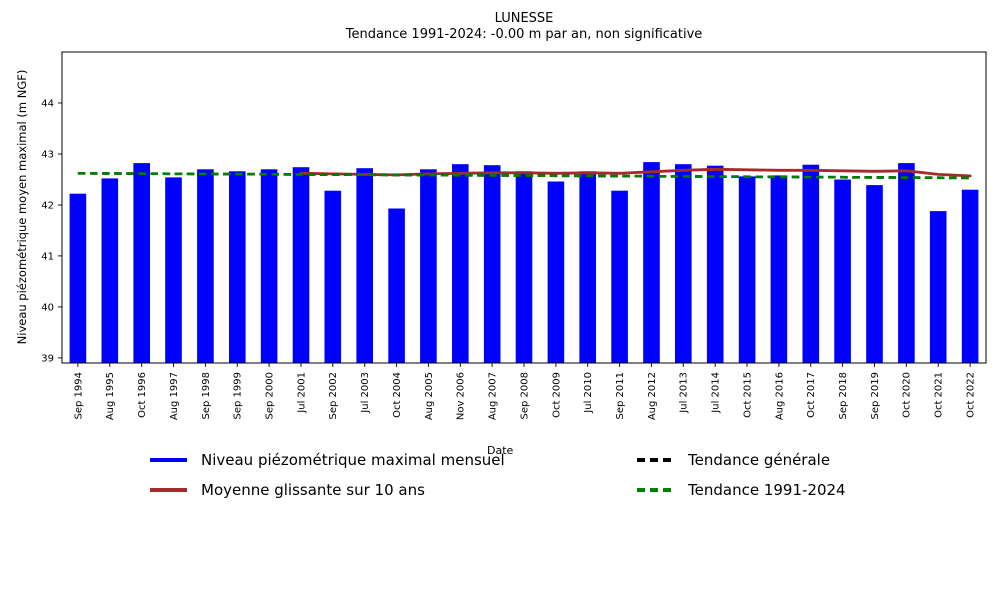 The height and width of the screenshot is (600, 1000). What do you see at coordinates (759, 460) in the screenshot?
I see `legend-label-tendance-generale: Tendance générale` at bounding box center [759, 460].